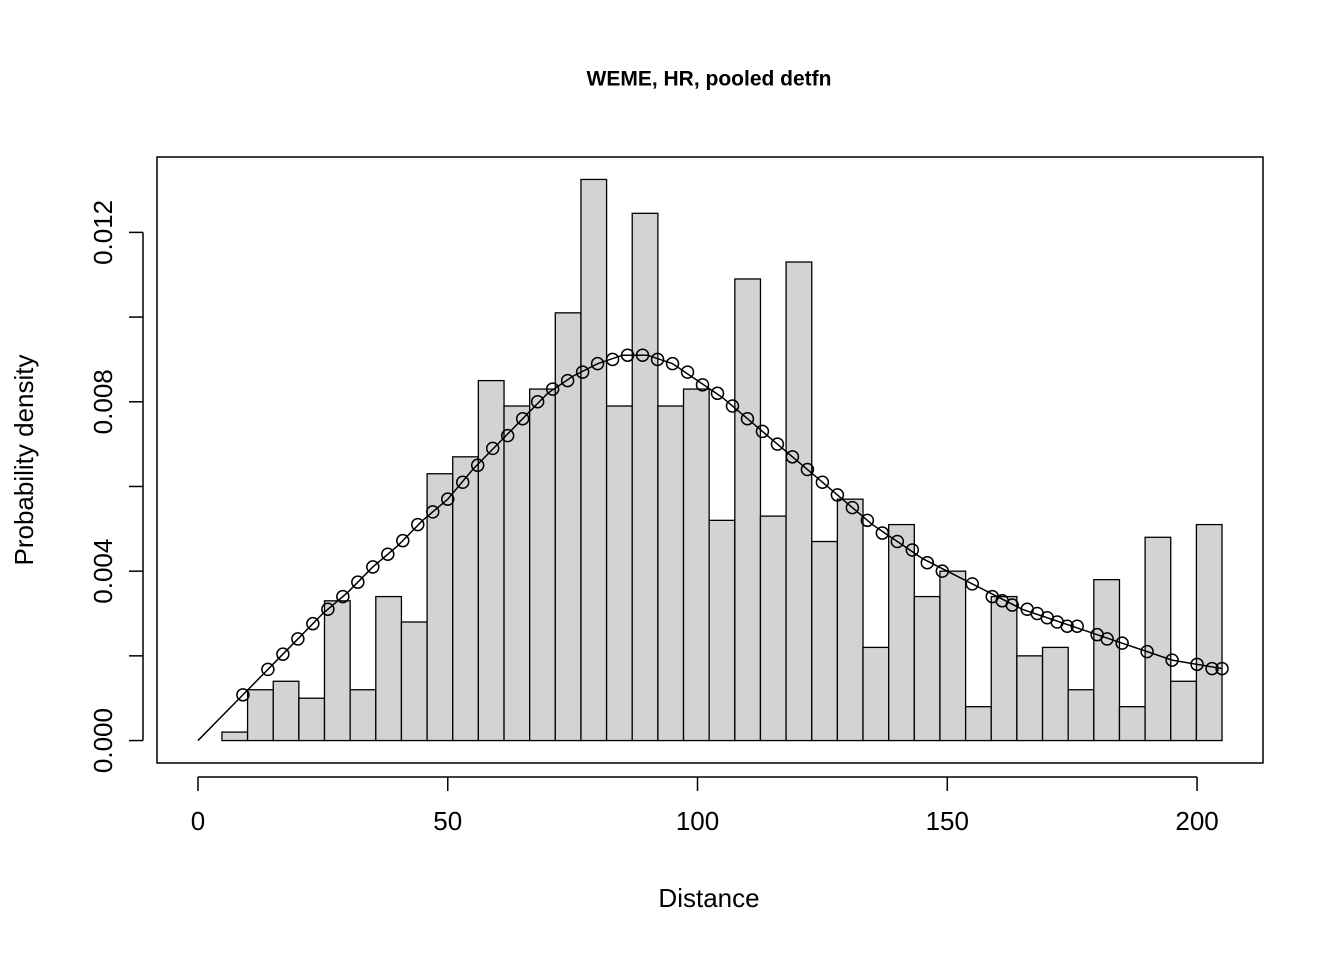  What do you see at coordinates (103, 740) in the screenshot?
I see `y-tick-label: 0.000` at bounding box center [103, 740].